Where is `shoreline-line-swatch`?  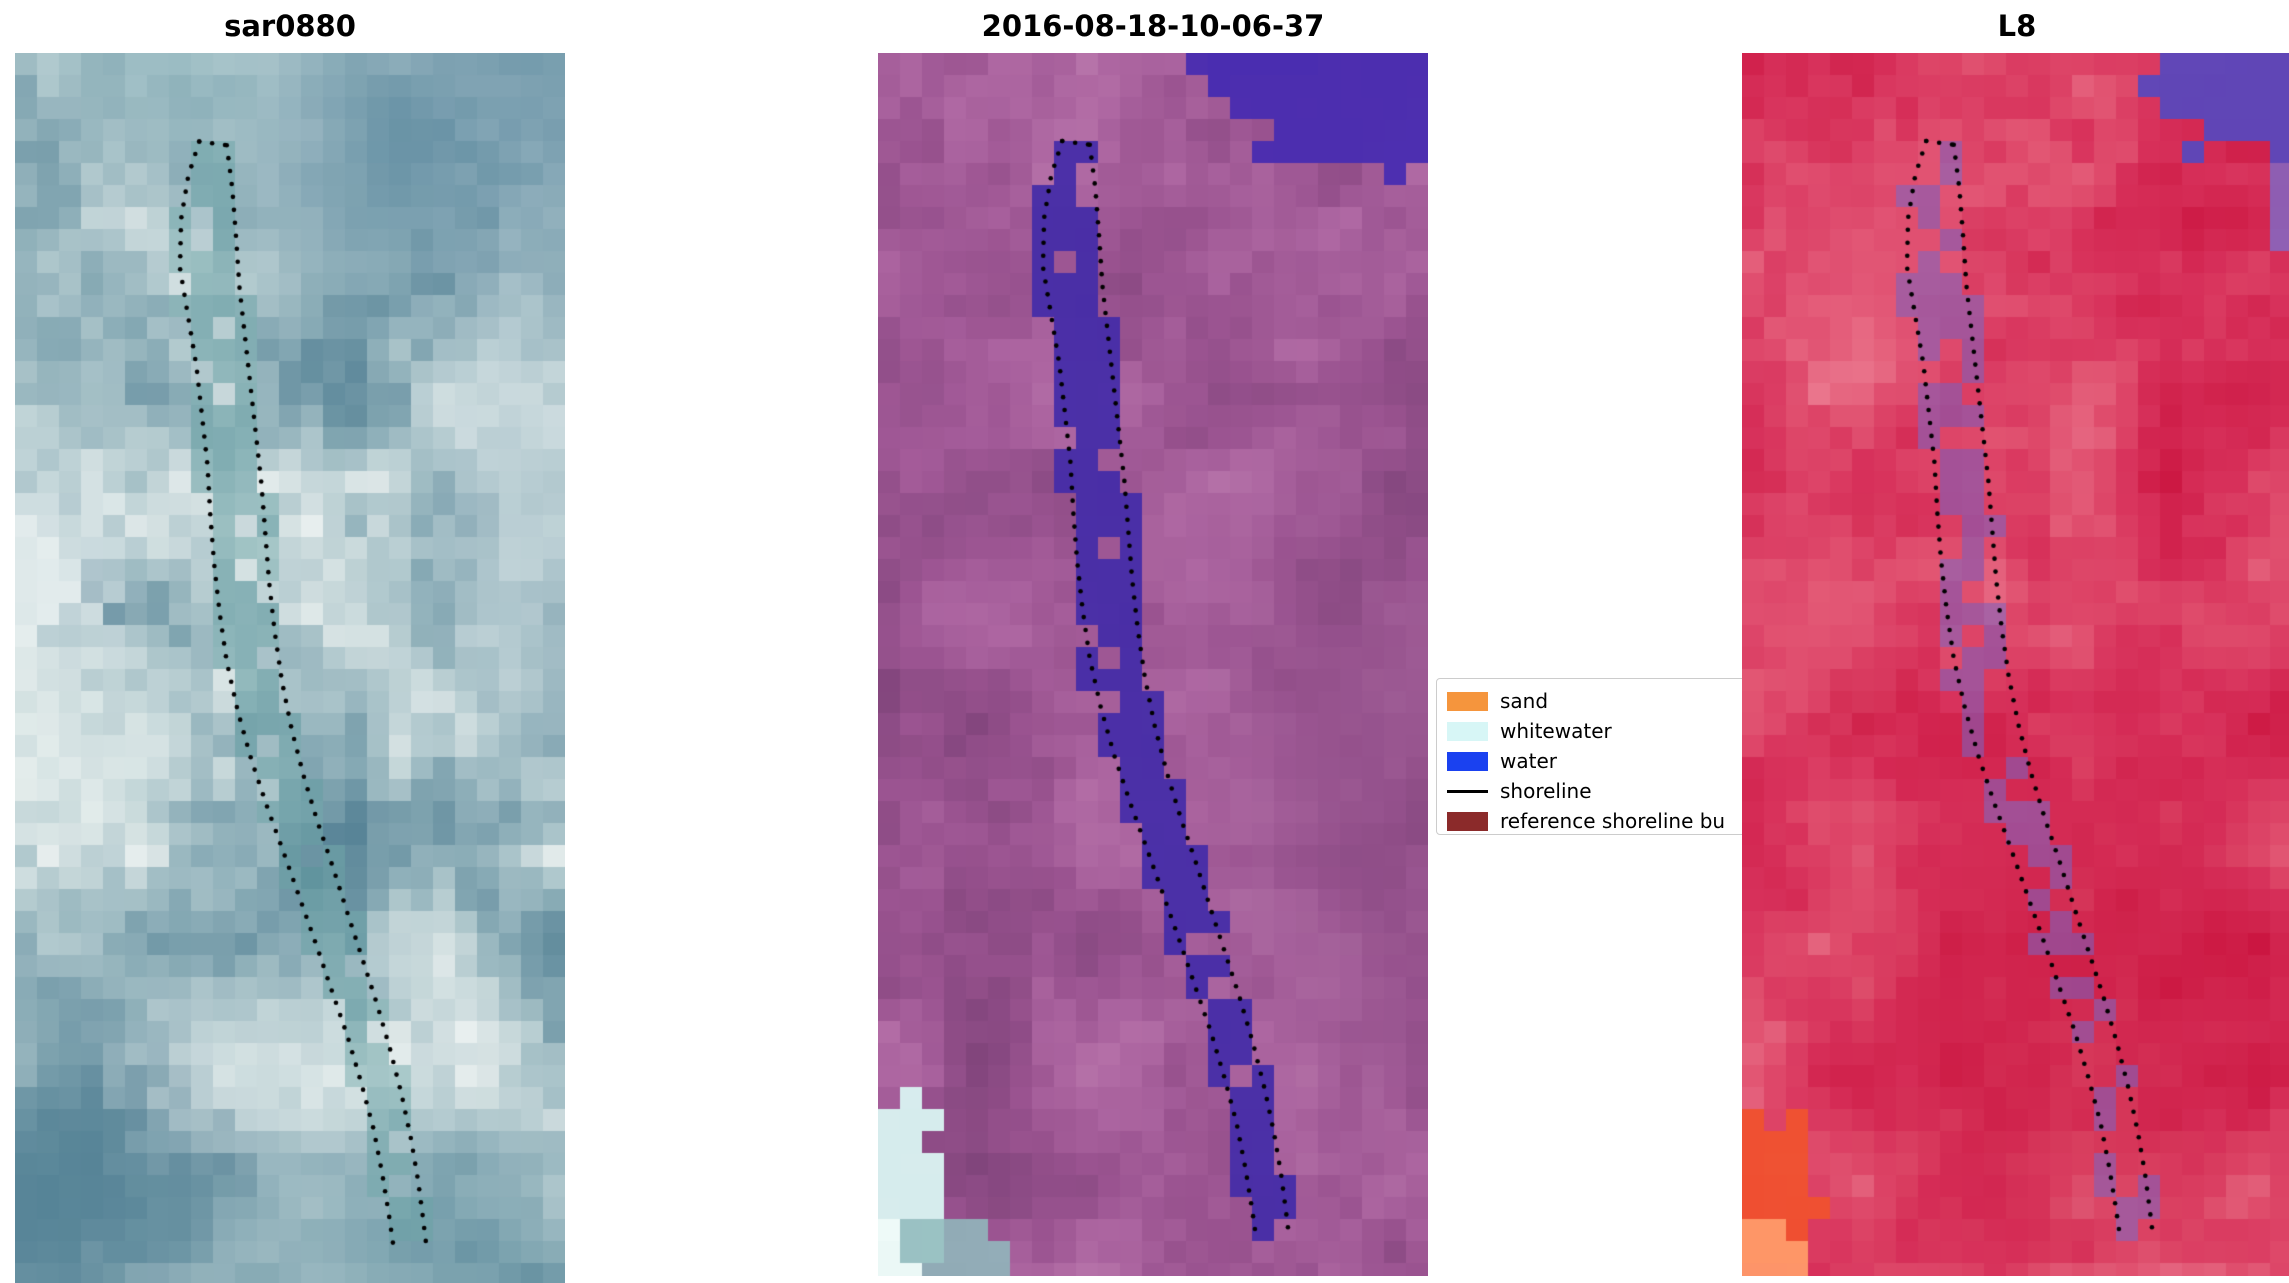 shoreline-line-swatch is located at coordinates (1467, 791).